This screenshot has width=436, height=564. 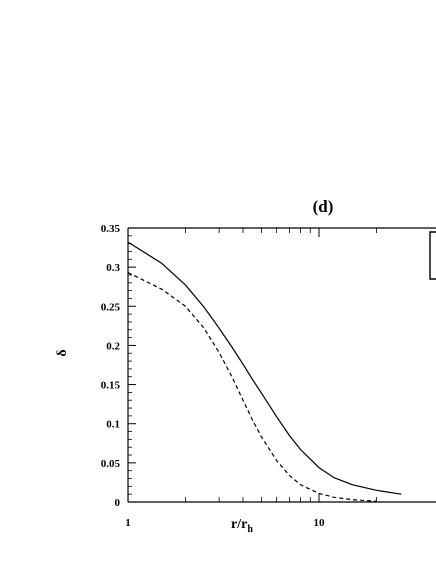 I want to click on x-axis-label: r/rh, so click(x=242, y=526).